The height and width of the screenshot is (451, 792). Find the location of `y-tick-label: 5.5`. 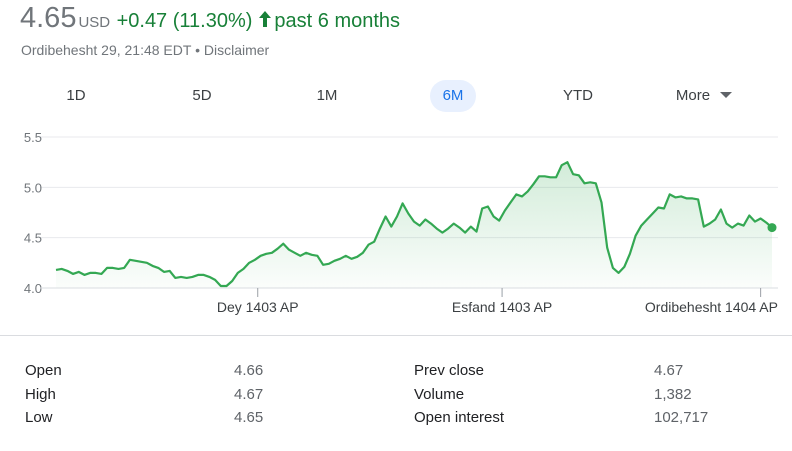

y-tick-label: 5.5 is located at coordinates (33, 137).